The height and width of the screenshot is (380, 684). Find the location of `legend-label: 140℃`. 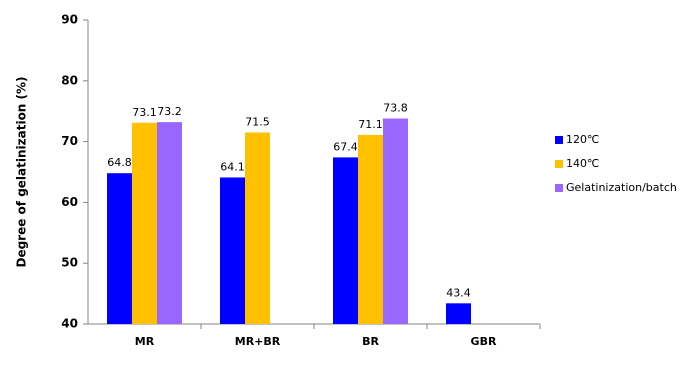

legend-label: 140℃ is located at coordinates (582, 163).